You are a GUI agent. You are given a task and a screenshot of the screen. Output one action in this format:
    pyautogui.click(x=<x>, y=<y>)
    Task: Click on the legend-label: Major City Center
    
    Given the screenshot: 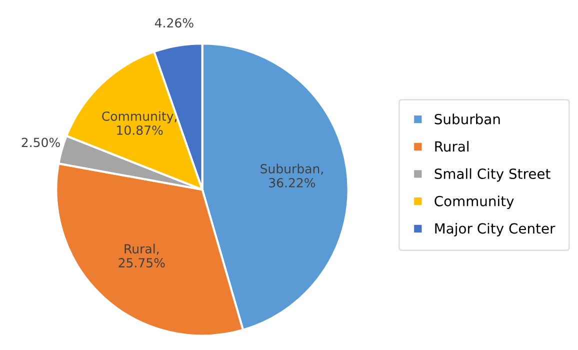 What is the action you would take?
    pyautogui.click(x=495, y=229)
    